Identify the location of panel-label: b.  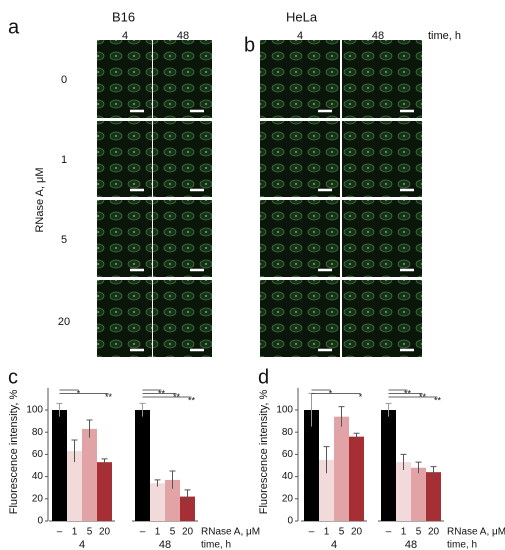
(249, 45).